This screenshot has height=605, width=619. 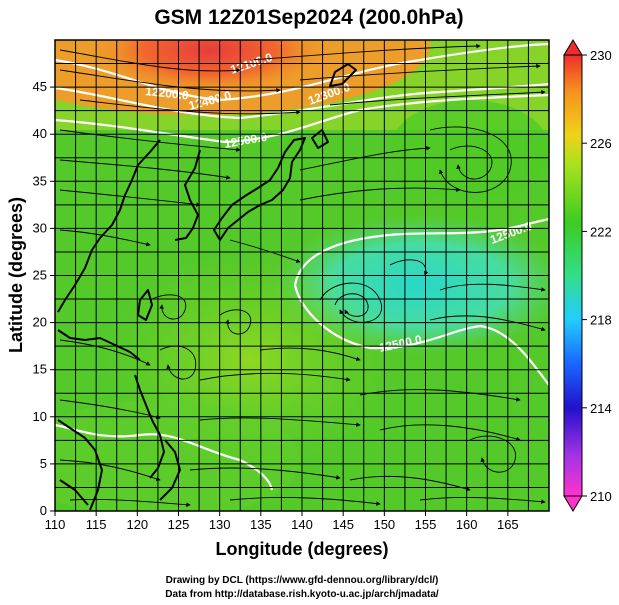 What do you see at coordinates (508, 524) in the screenshot?
I see `x-tick-label: 165` at bounding box center [508, 524].